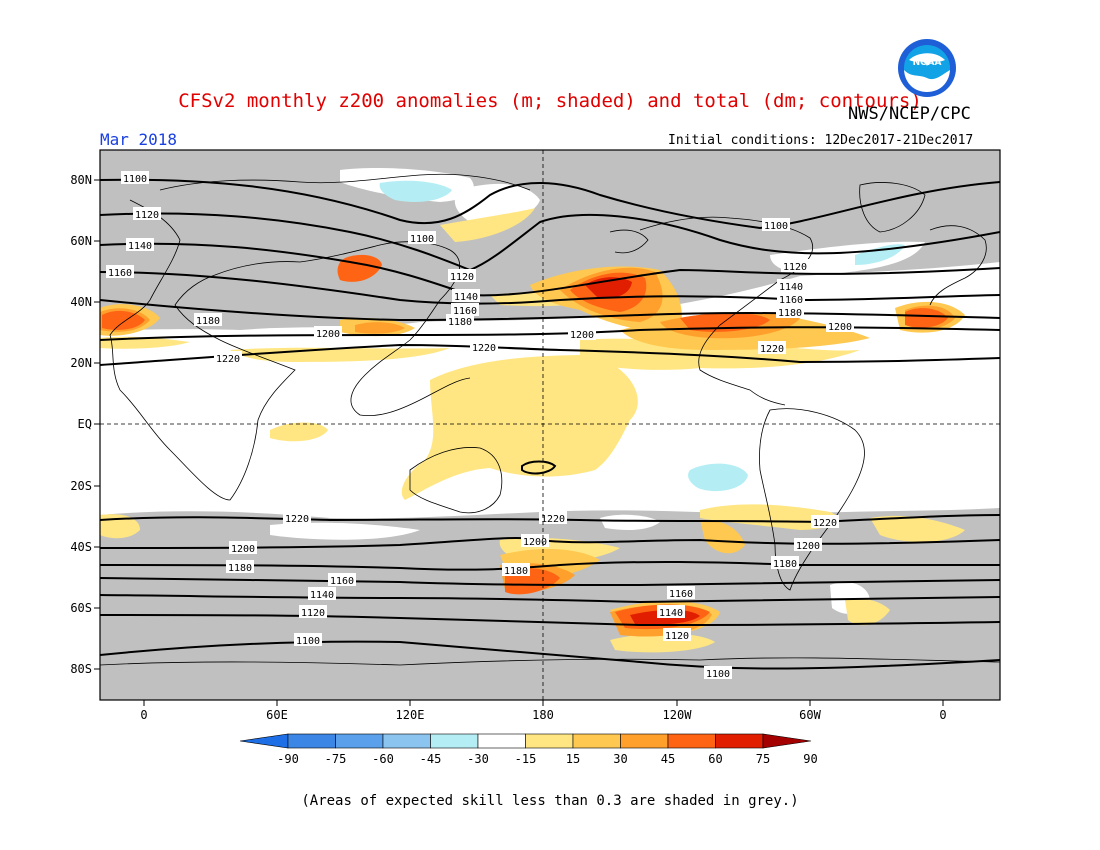  Describe the element at coordinates (550, 582) in the screenshot. I see `contour-1160s` at that location.